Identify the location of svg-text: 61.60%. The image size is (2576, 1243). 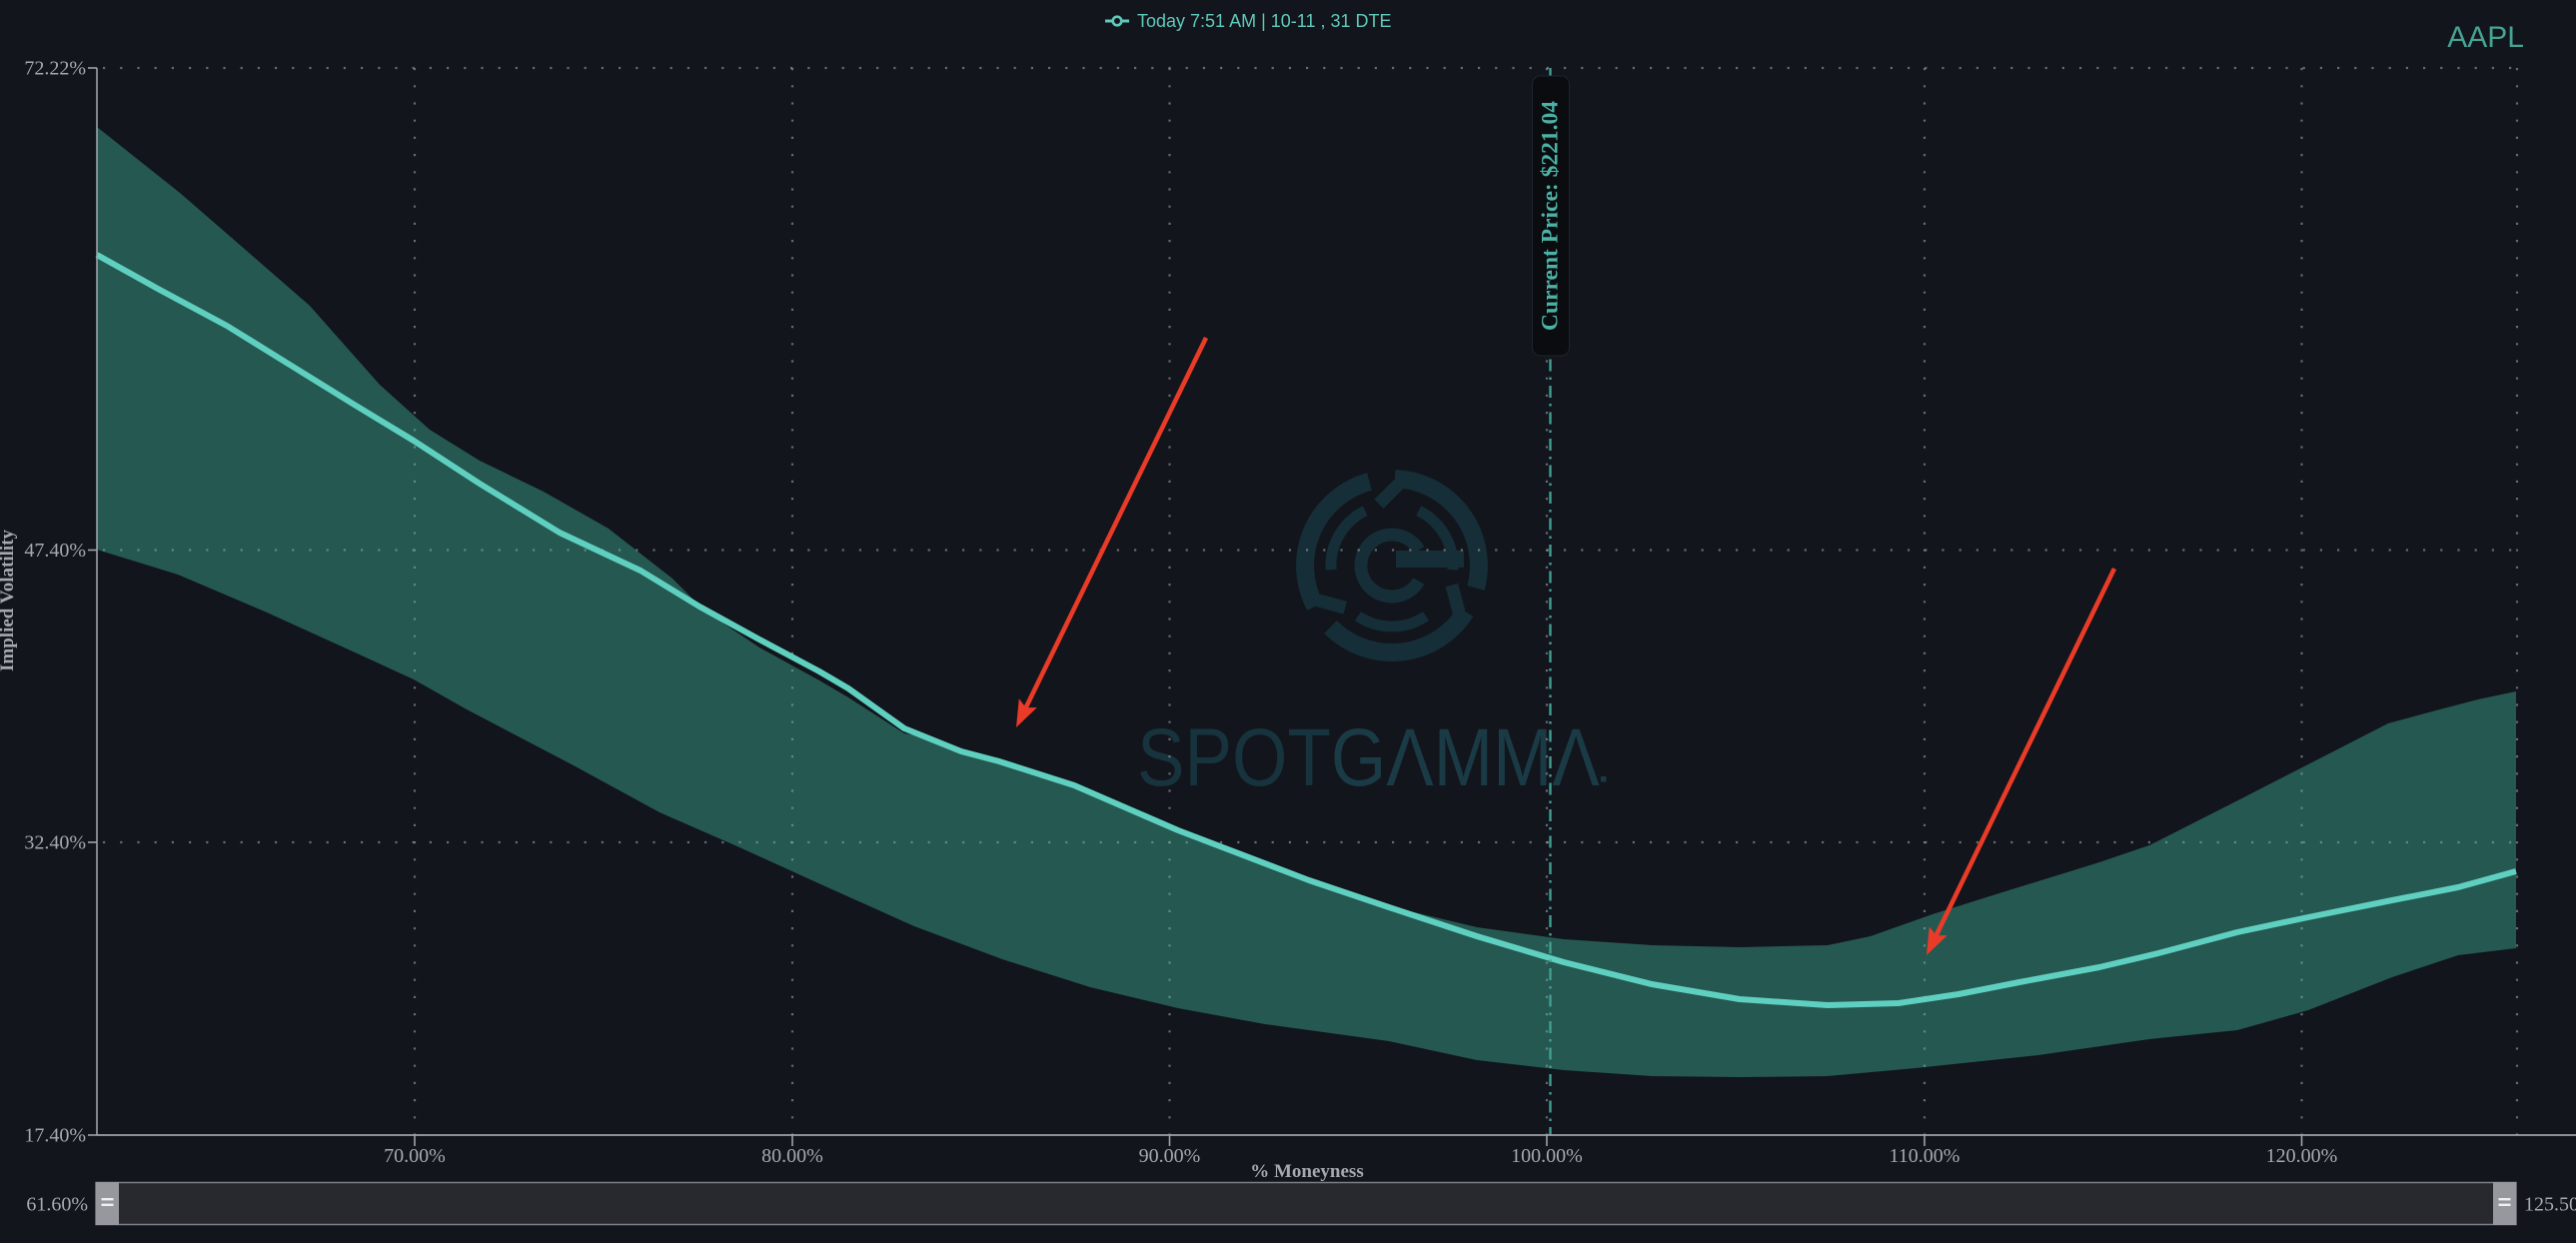
(57, 1205).